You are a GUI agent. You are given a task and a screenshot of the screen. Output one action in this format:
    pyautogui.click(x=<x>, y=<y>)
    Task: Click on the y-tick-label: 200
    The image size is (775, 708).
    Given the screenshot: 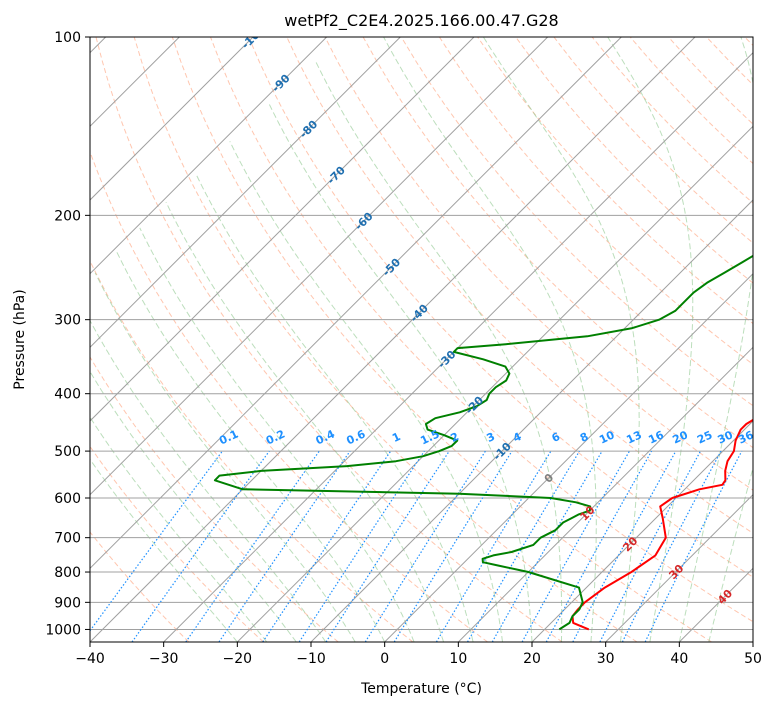 What is the action you would take?
    pyautogui.click(x=67, y=216)
    